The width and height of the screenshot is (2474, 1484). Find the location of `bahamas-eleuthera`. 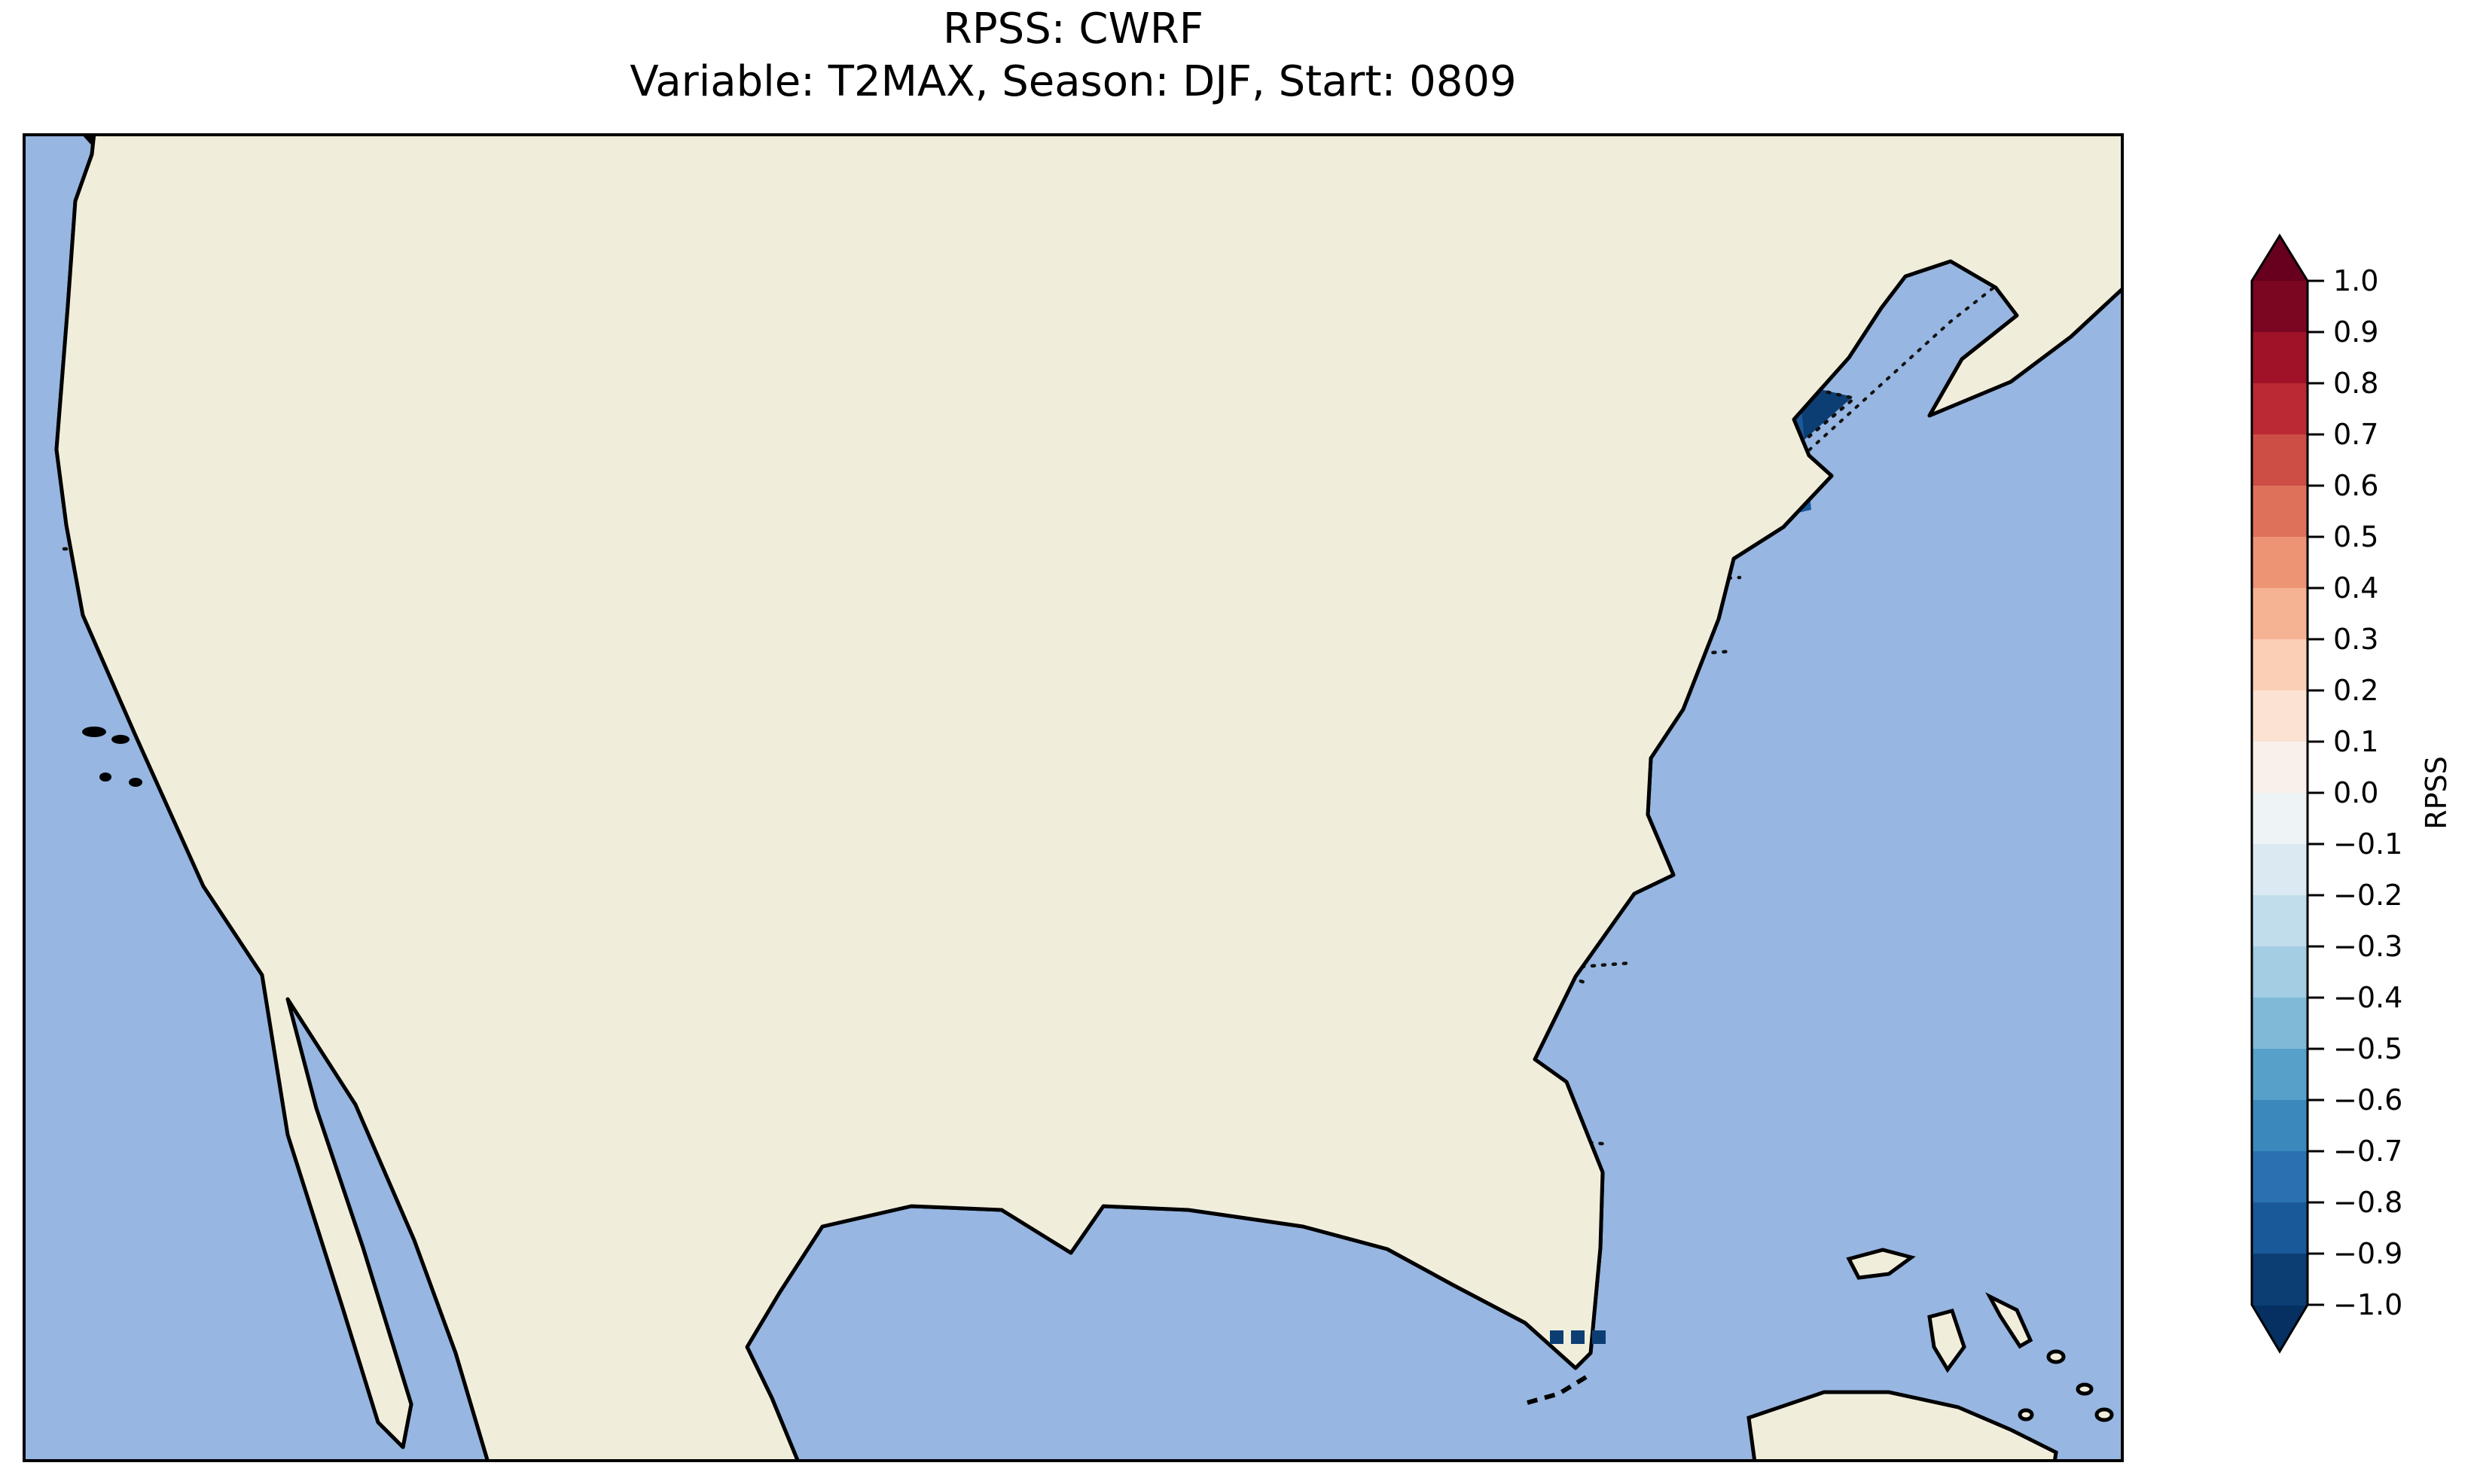

bahamas-eleuthera is located at coordinates (2009, 1320).